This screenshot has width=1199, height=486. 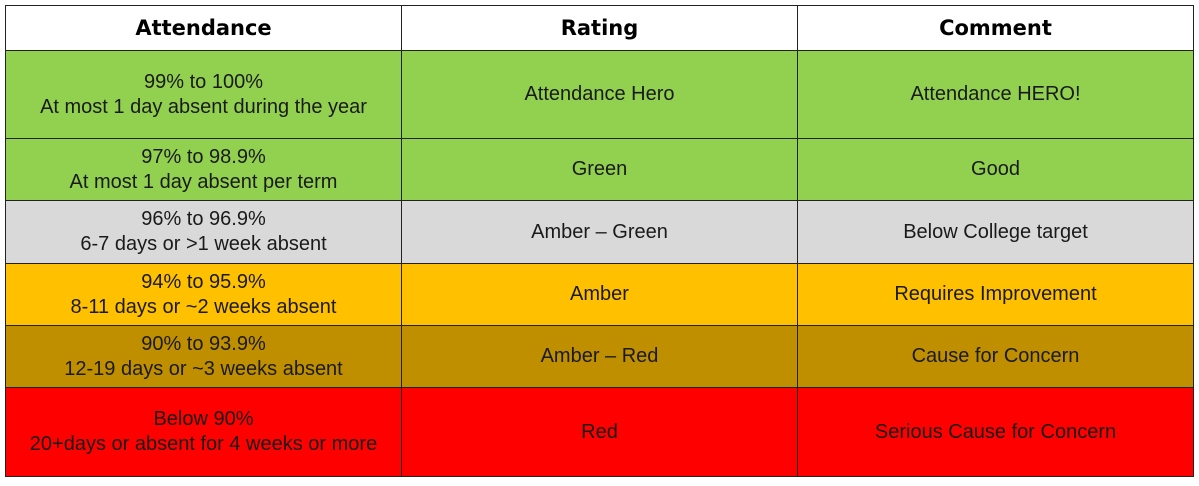 I want to click on row-4-comment: Requires Improvement, so click(x=996, y=295).